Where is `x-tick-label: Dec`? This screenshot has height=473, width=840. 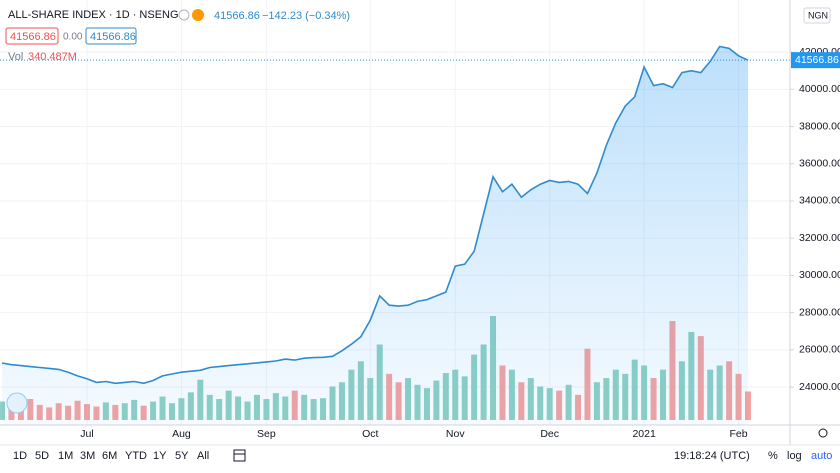 x-tick-label: Dec is located at coordinates (549, 434).